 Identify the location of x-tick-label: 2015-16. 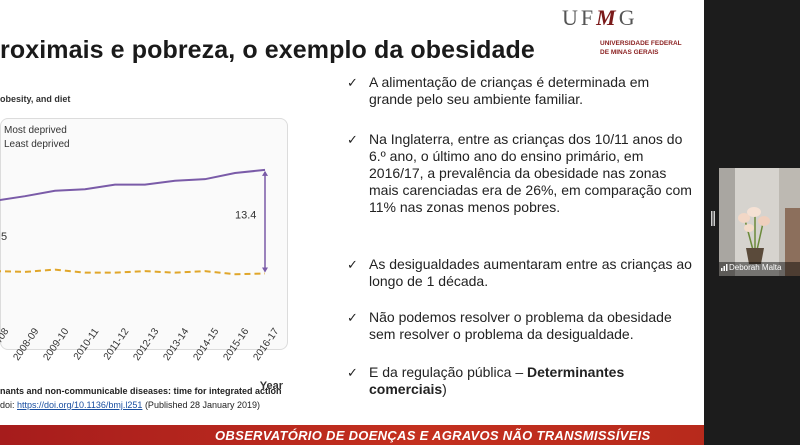
(236, 344).